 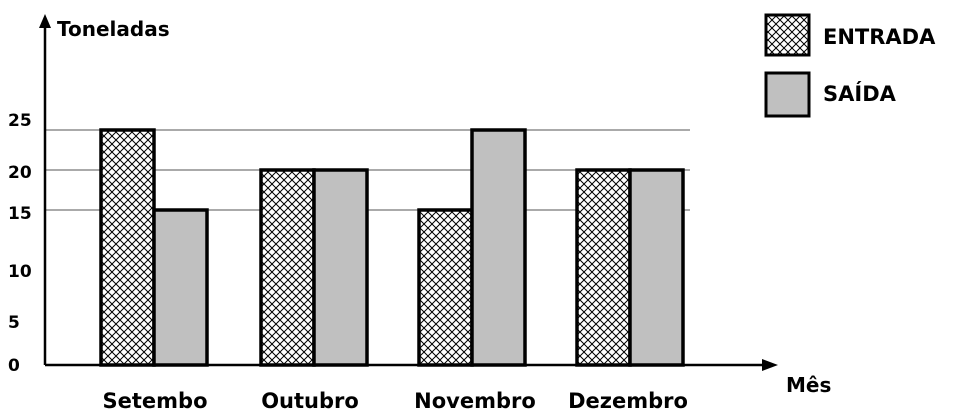 I want to click on y-axis-arrow, so click(x=45, y=21).